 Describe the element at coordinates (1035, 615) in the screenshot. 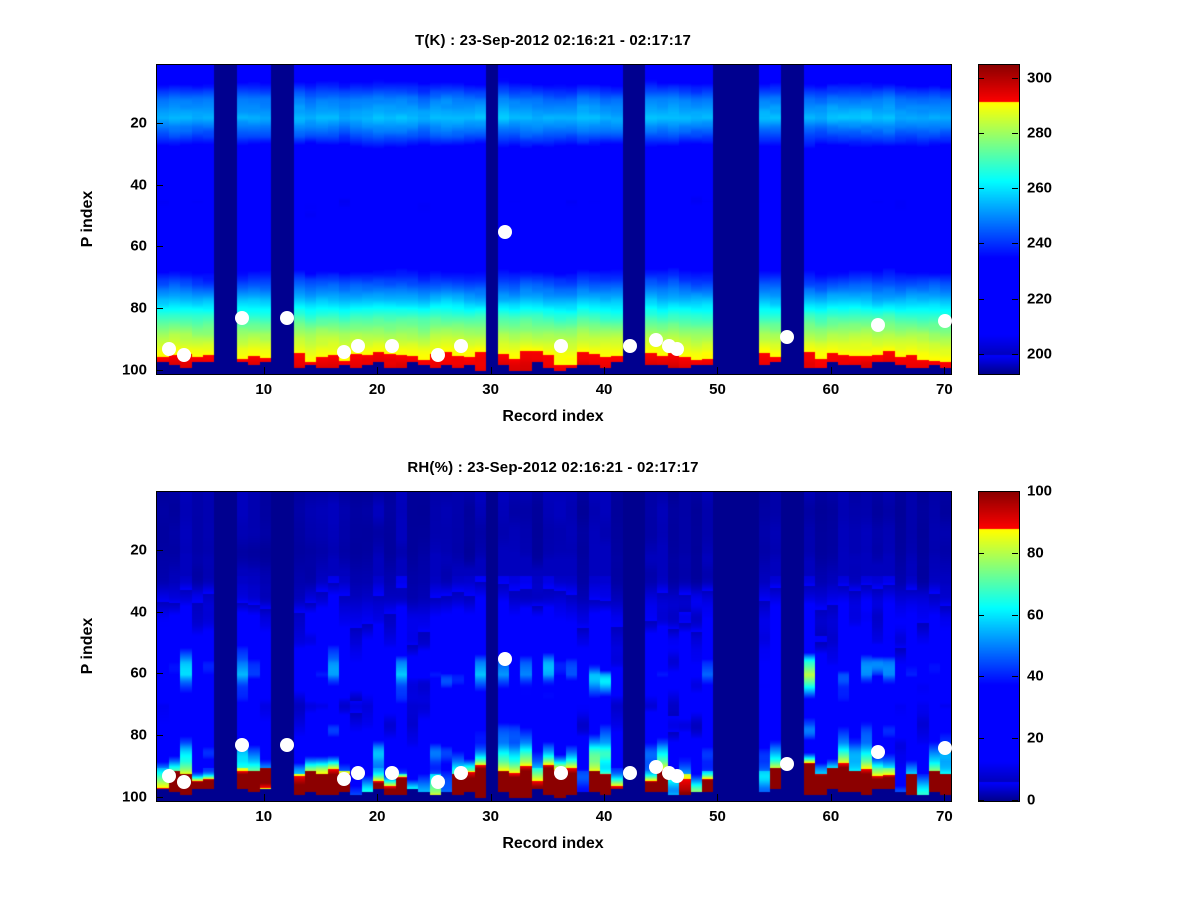

I see `colorbar-tick-label: 60` at that location.